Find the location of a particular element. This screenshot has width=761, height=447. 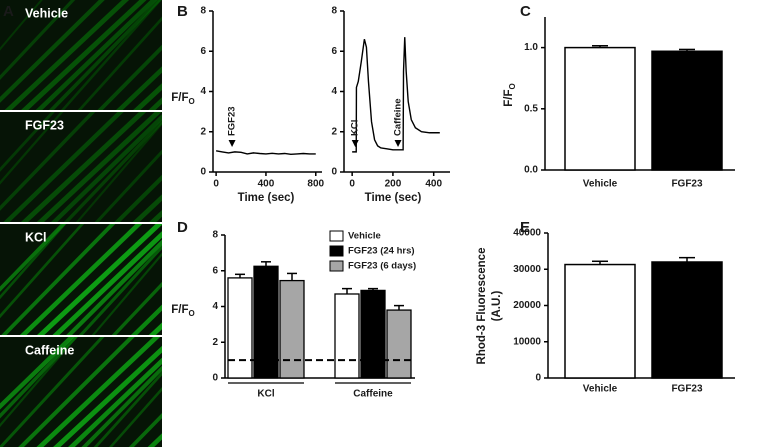

image-label: Caffeine is located at coordinates (49, 350).